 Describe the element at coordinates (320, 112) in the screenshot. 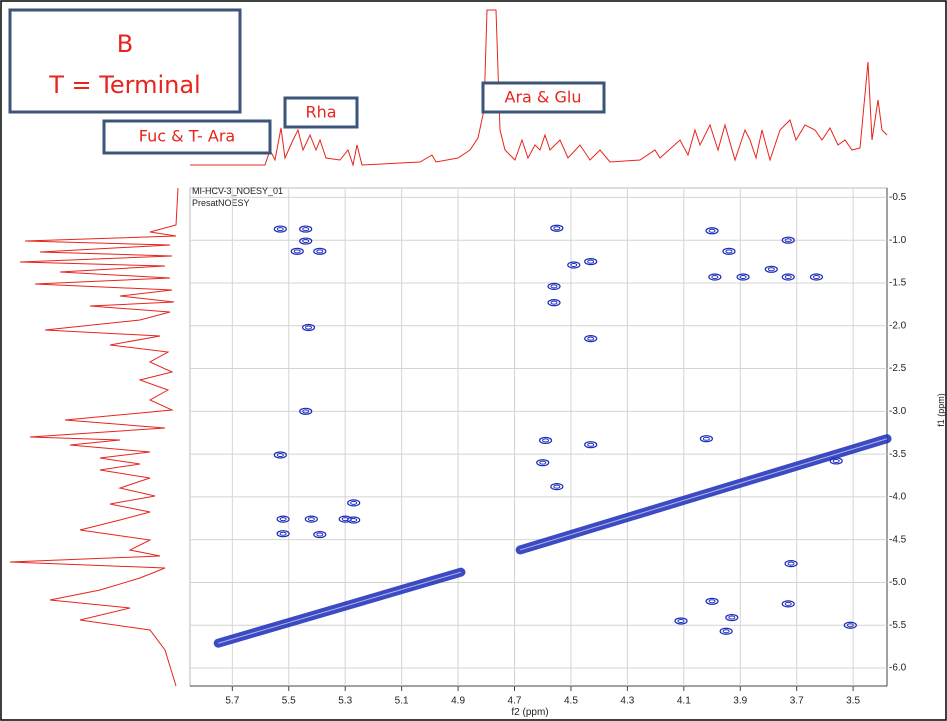

I see `annotation: Rha` at that location.